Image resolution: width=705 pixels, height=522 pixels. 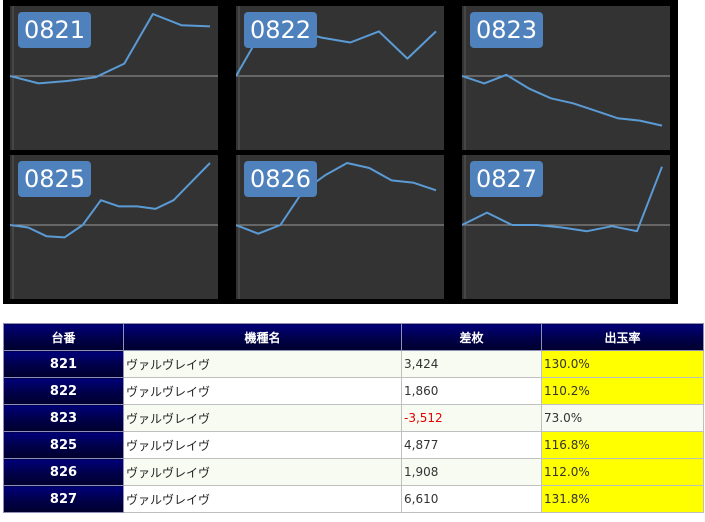 What do you see at coordinates (281, 30) in the screenshot?
I see `unit-number-badge: 0822` at bounding box center [281, 30].